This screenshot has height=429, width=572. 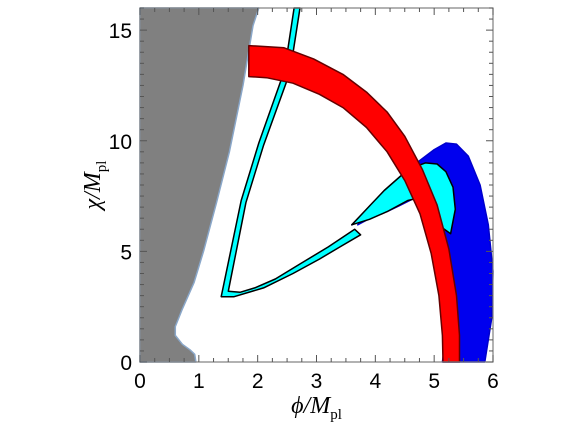 I want to click on y-axis-title-main: χ/M, so click(x=93, y=190).